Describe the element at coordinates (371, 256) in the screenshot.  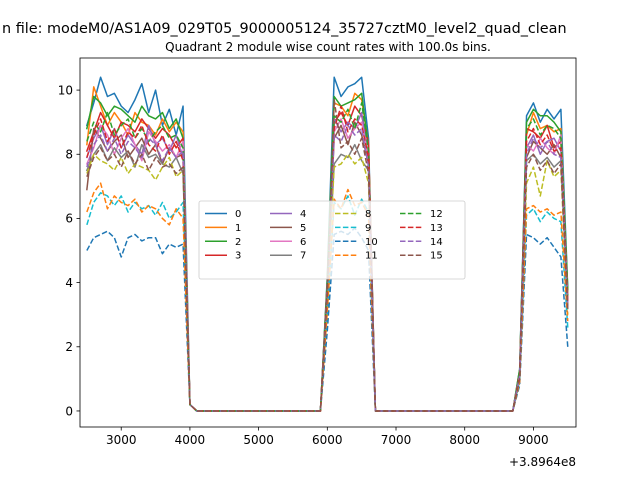
I see `legend-label-11: 11` at that location.